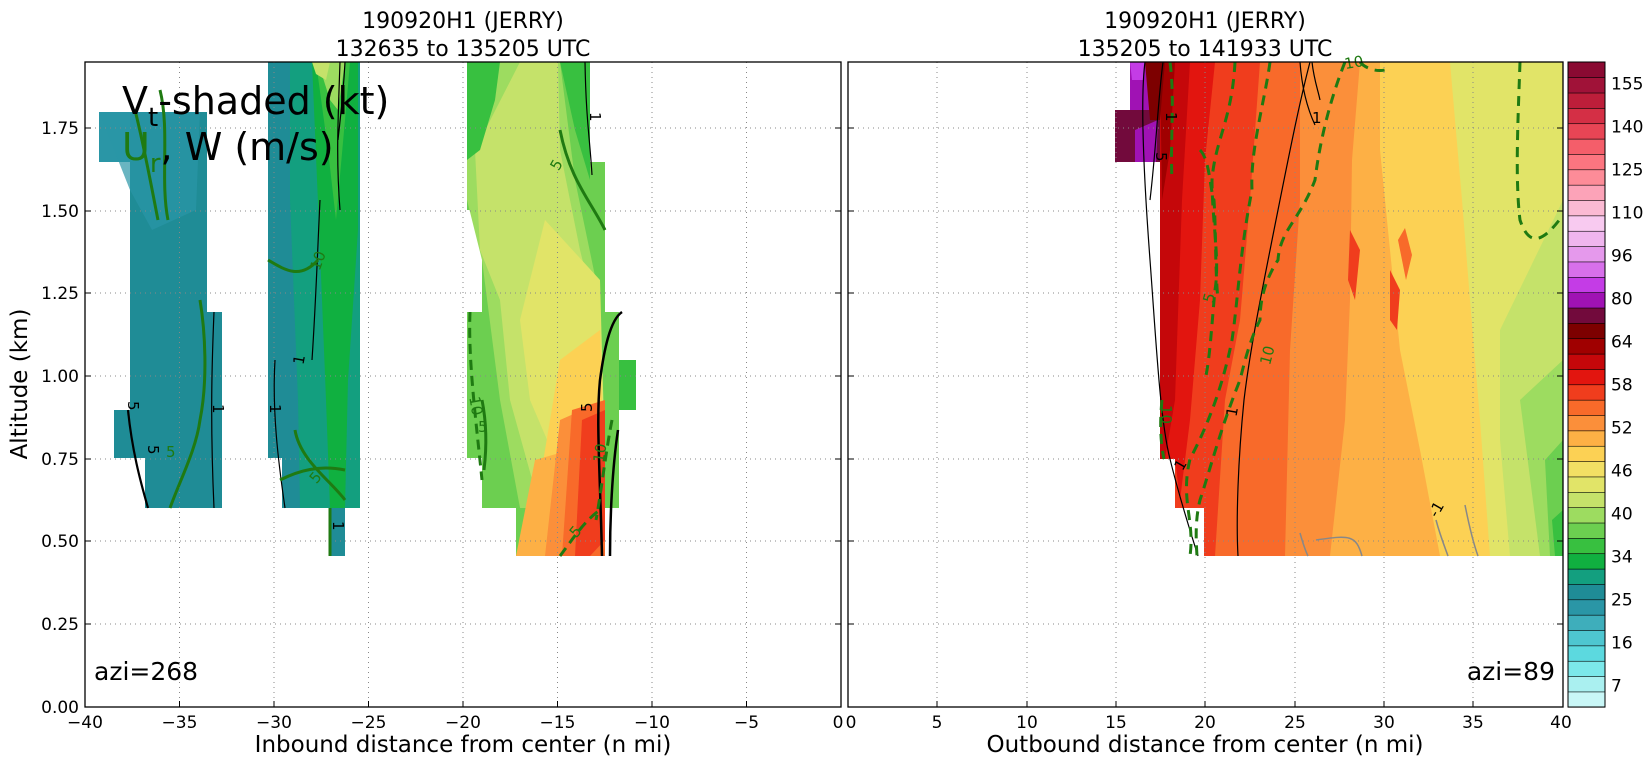 This screenshot has height=762, width=1645. I want to click on right-x-tick-labels: 0 5 10 15 20 25 30 35 40, so click(1209, 723).